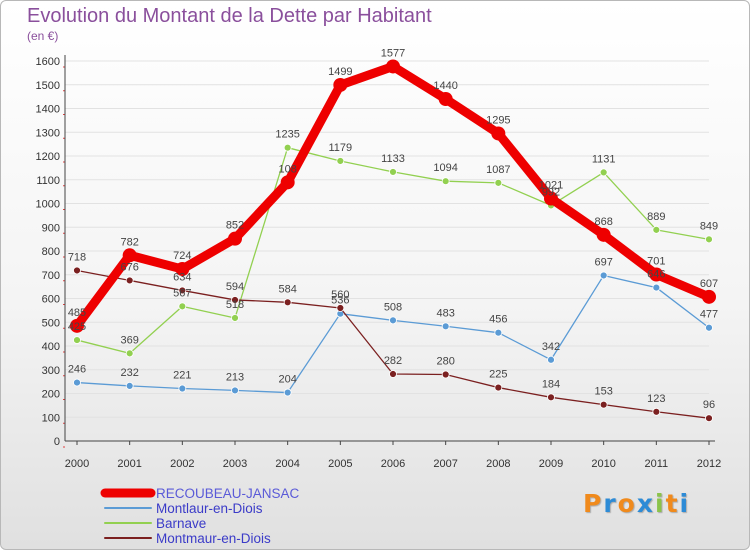  I want to click on x-tick-label: 2007, so click(445, 464).